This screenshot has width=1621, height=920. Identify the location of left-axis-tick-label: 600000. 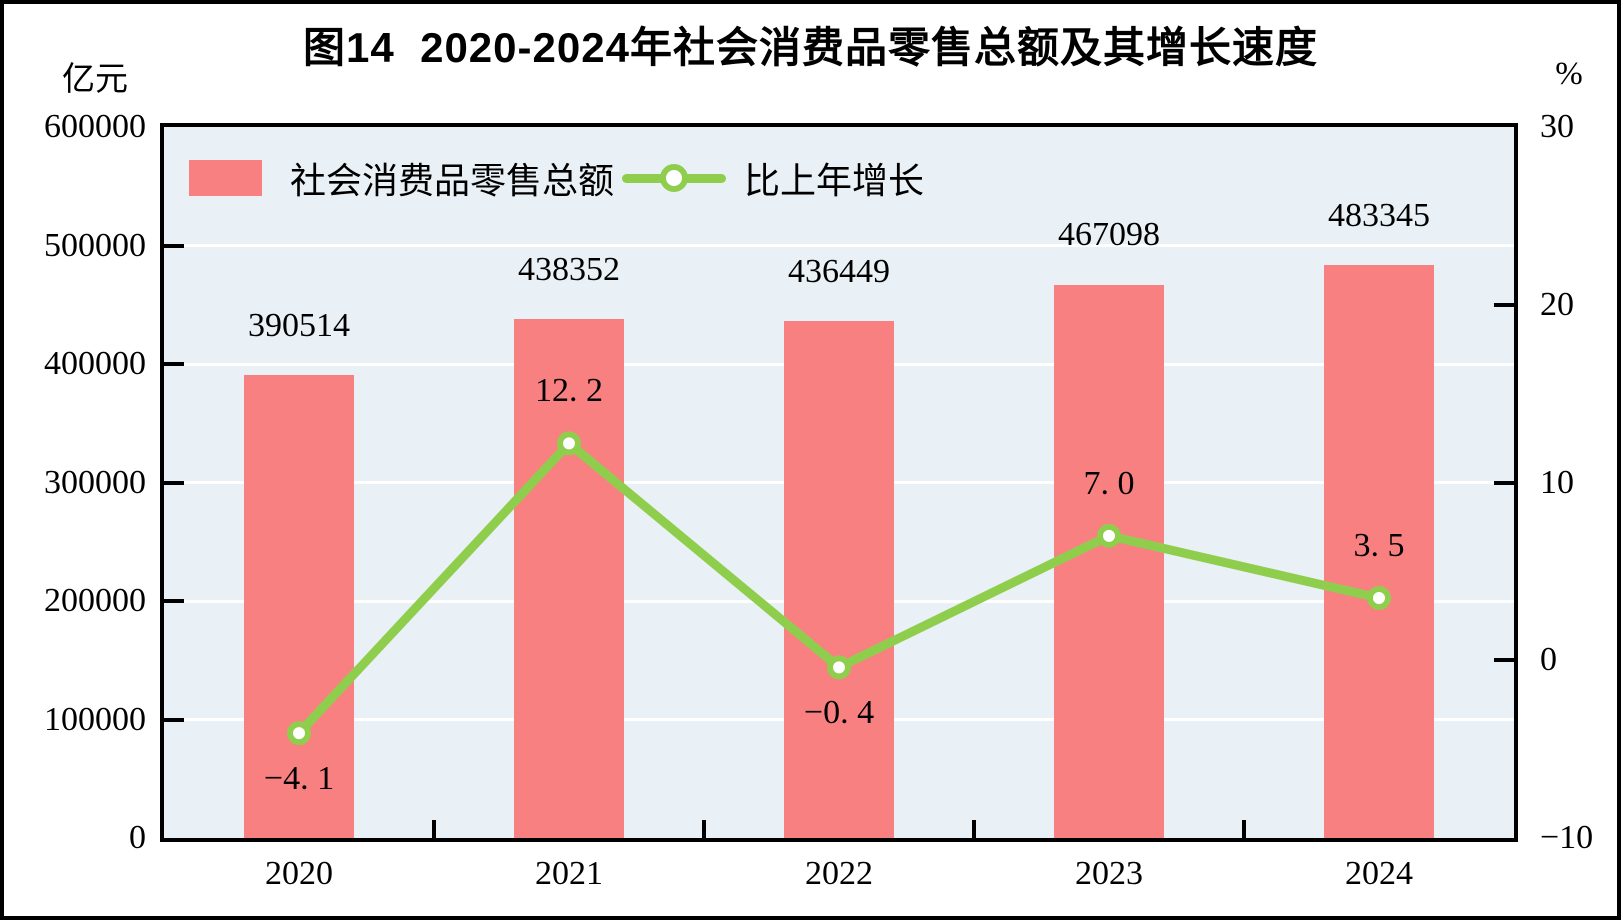
(95, 126).